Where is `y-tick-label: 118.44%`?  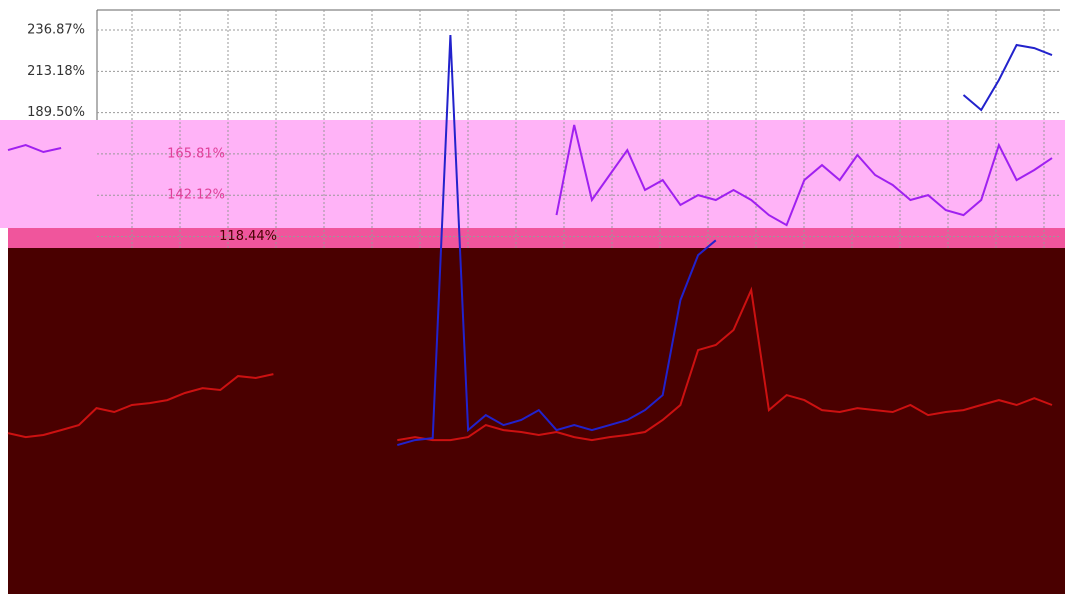 y-tick-label: 118.44% is located at coordinates (248, 236).